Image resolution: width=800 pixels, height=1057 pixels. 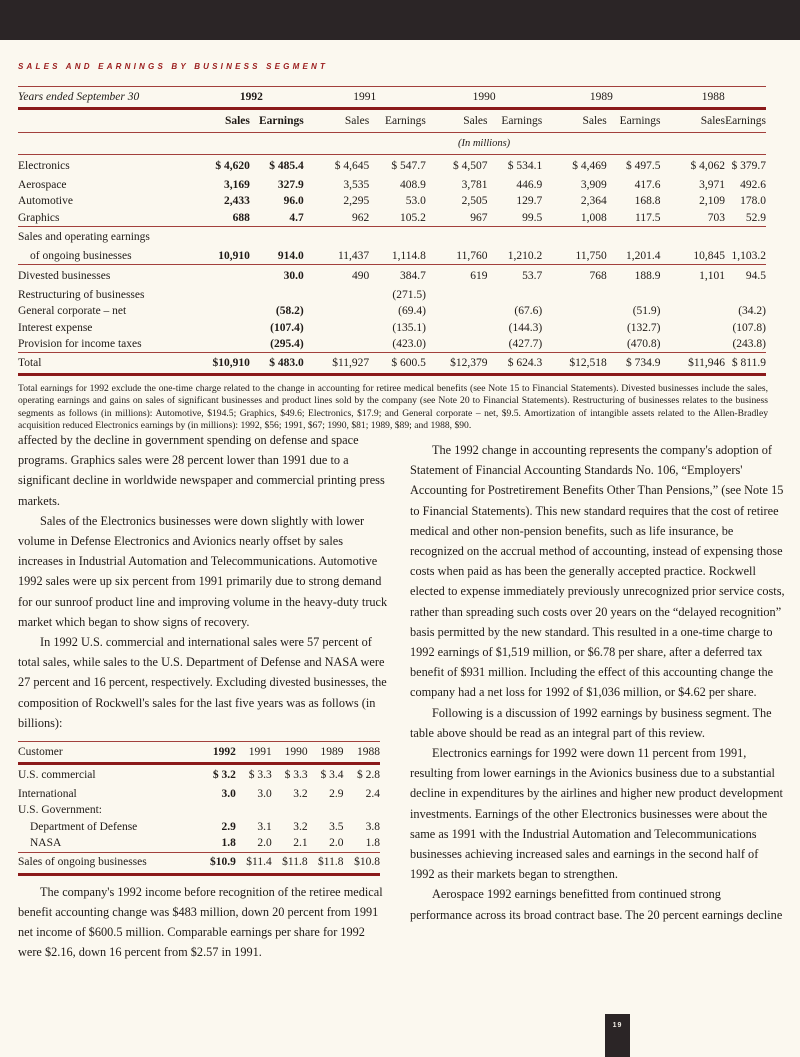 I want to click on cell-value: 99.5, so click(x=532, y=217).